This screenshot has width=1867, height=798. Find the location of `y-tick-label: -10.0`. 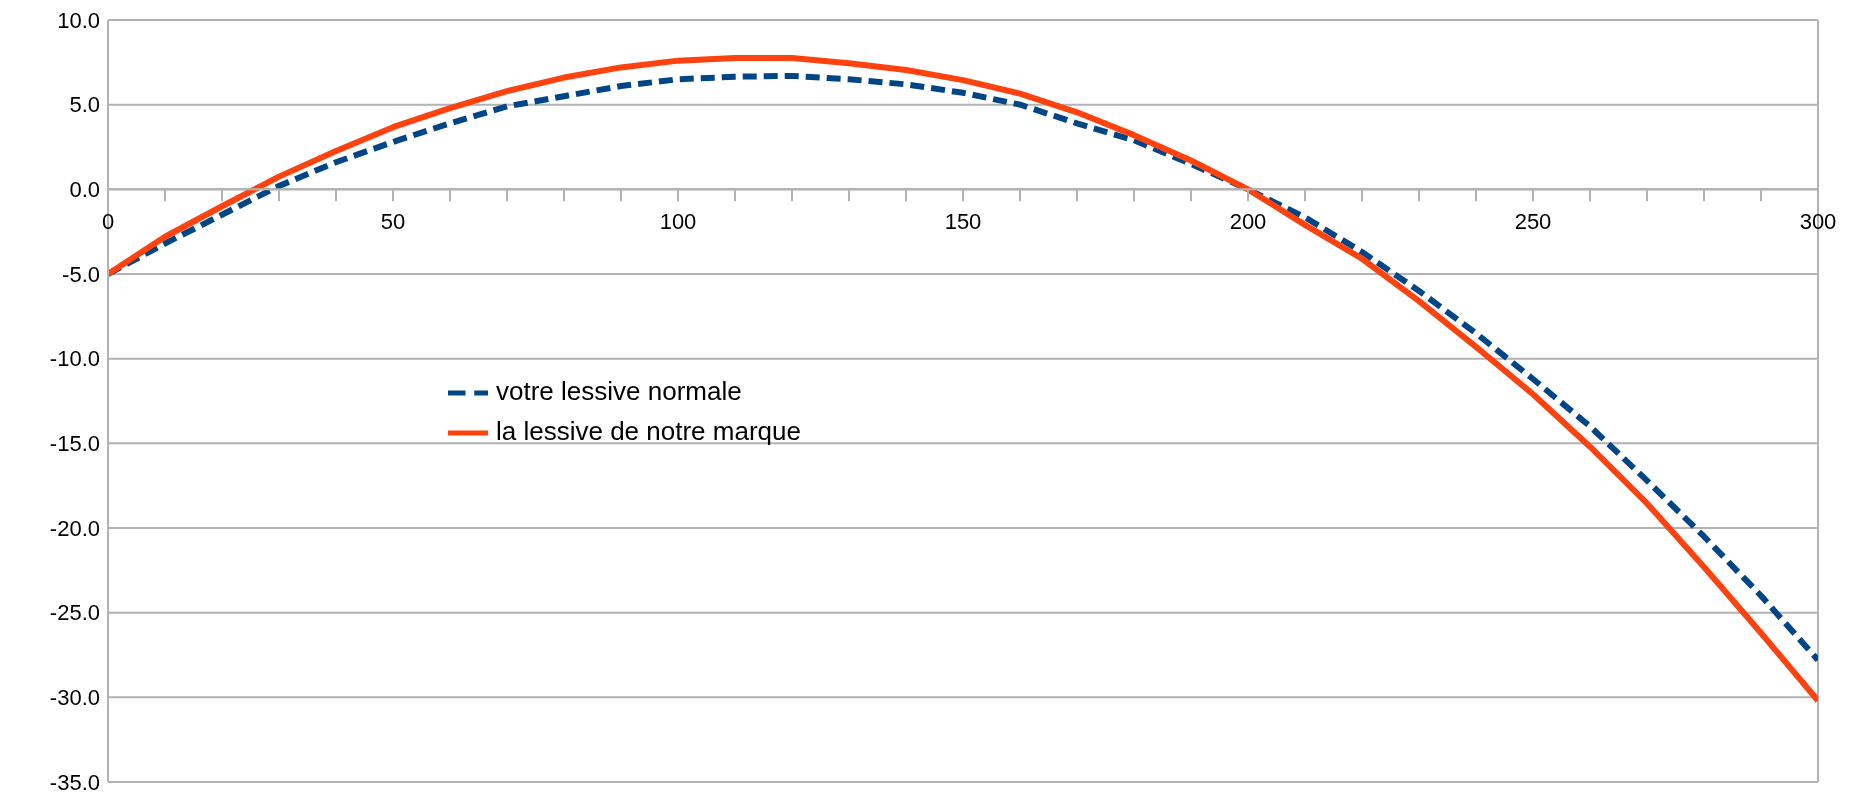

y-tick-label: -10.0 is located at coordinates (74, 359).